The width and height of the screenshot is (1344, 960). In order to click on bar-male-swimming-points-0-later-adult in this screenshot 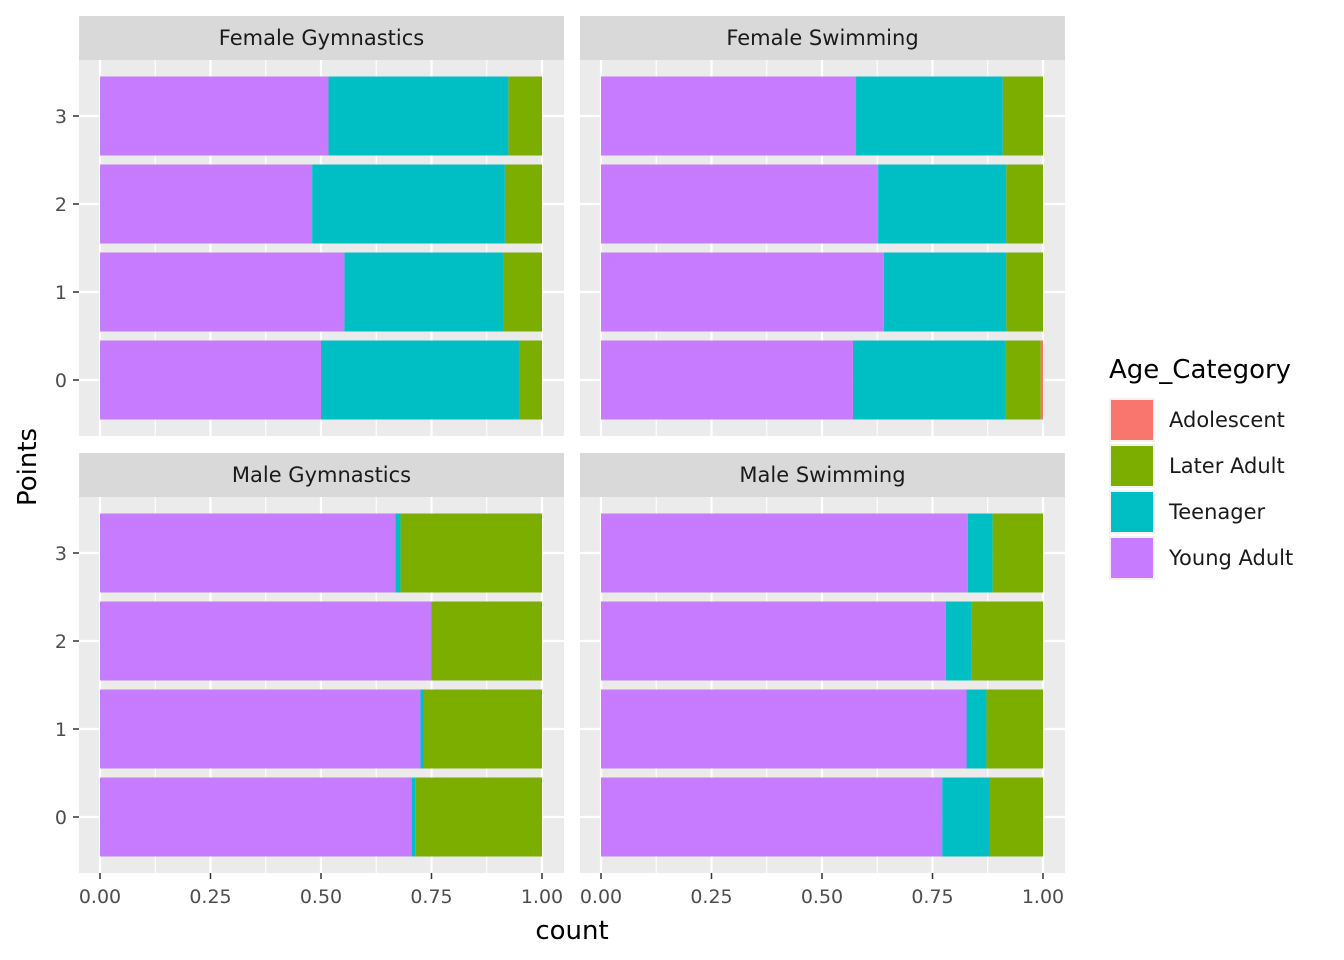, I will do `click(1016, 817)`.